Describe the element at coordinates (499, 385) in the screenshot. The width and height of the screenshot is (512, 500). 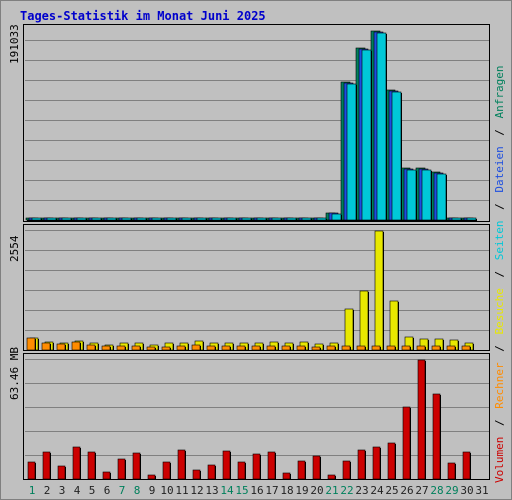
I see `legend-rechner: Rechner` at that location.